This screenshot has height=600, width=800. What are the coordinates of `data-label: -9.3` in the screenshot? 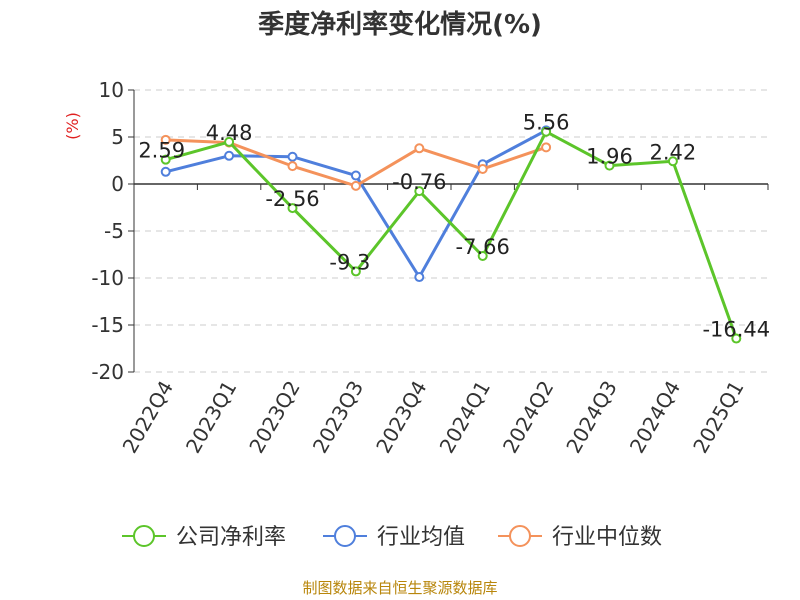 It's located at (349, 262).